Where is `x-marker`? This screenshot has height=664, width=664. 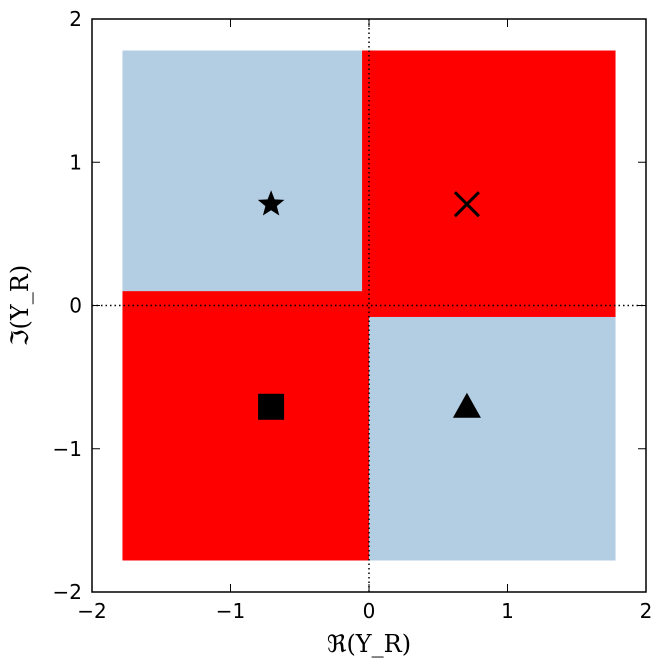
x-marker is located at coordinates (466, 204).